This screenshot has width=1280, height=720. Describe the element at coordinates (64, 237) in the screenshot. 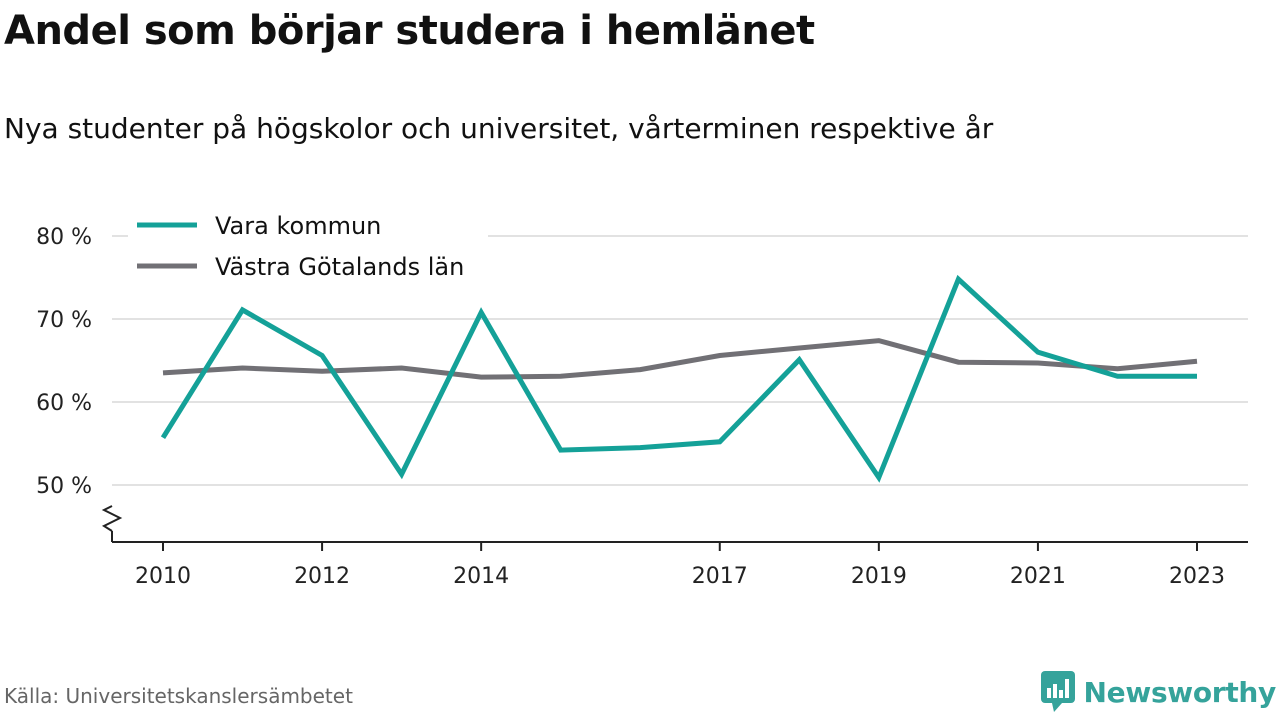

I see `y-tick-label: 80 %` at that location.